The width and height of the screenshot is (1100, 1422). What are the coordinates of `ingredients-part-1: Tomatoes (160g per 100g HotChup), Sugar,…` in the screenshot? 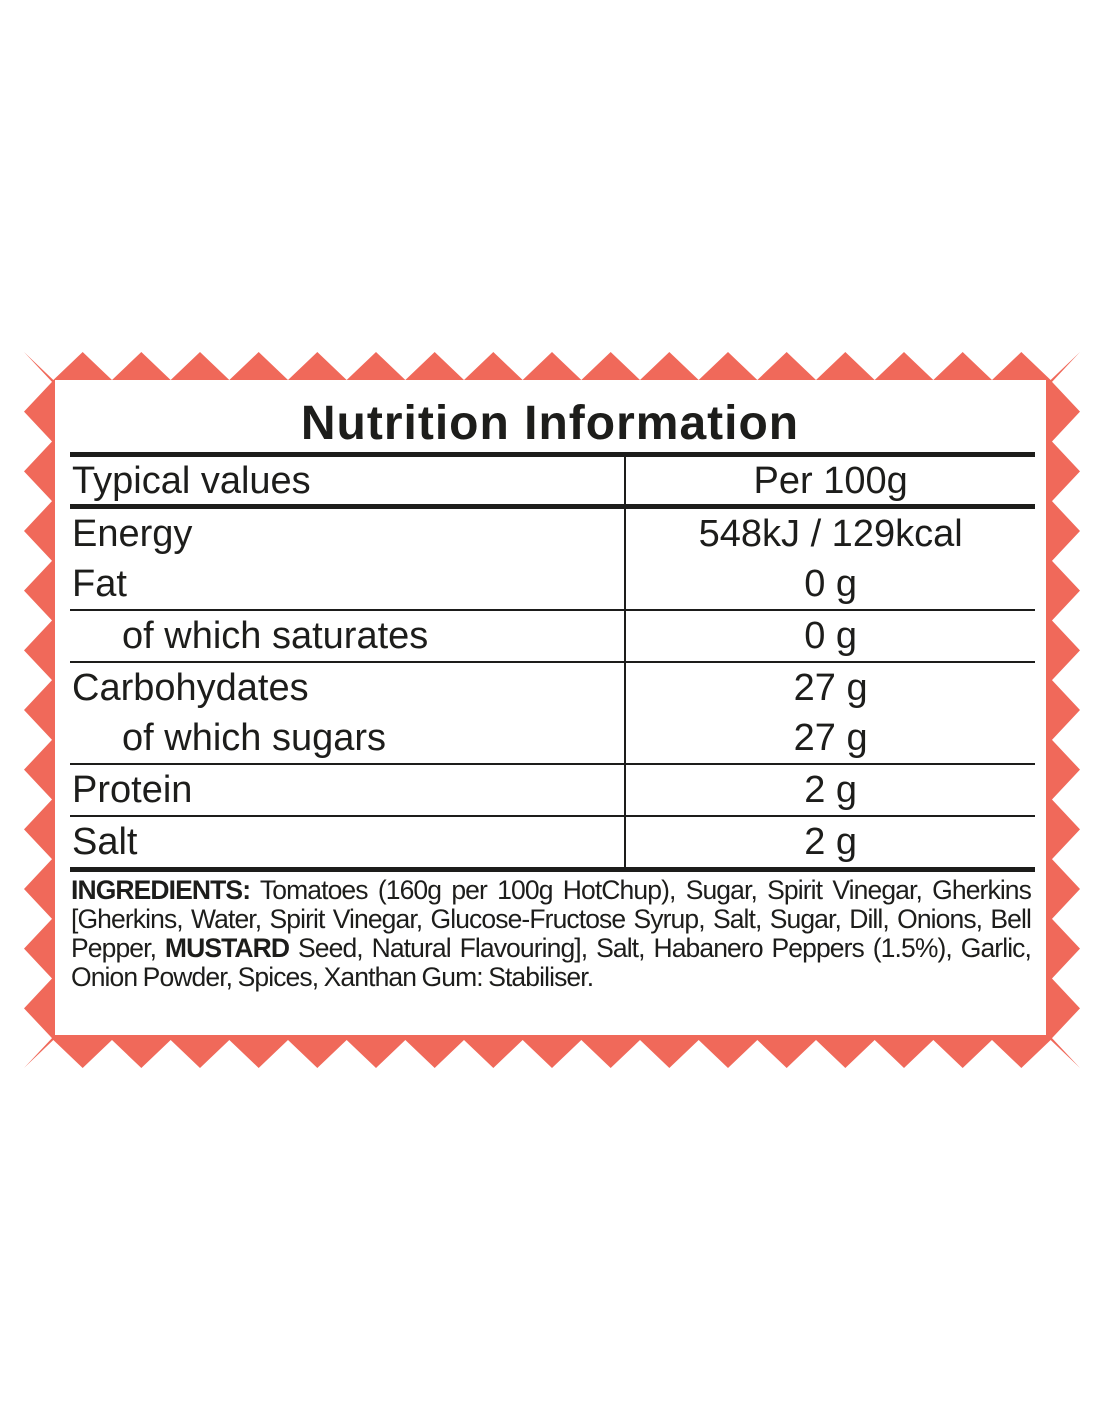 It's located at (551, 919).